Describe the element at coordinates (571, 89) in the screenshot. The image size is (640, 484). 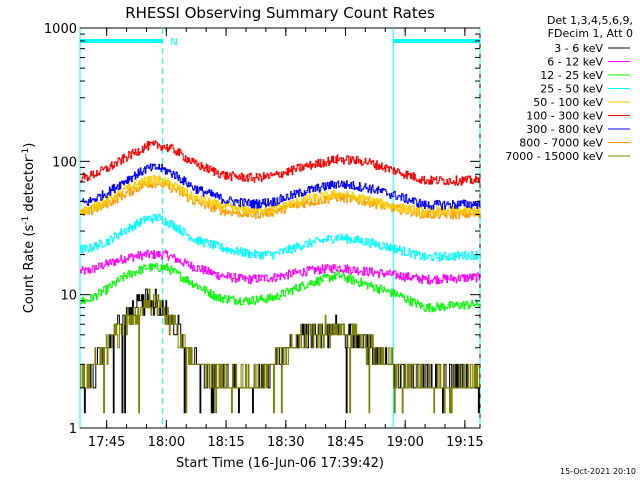
I see `legend-label-3: 25 - 50 keV` at that location.